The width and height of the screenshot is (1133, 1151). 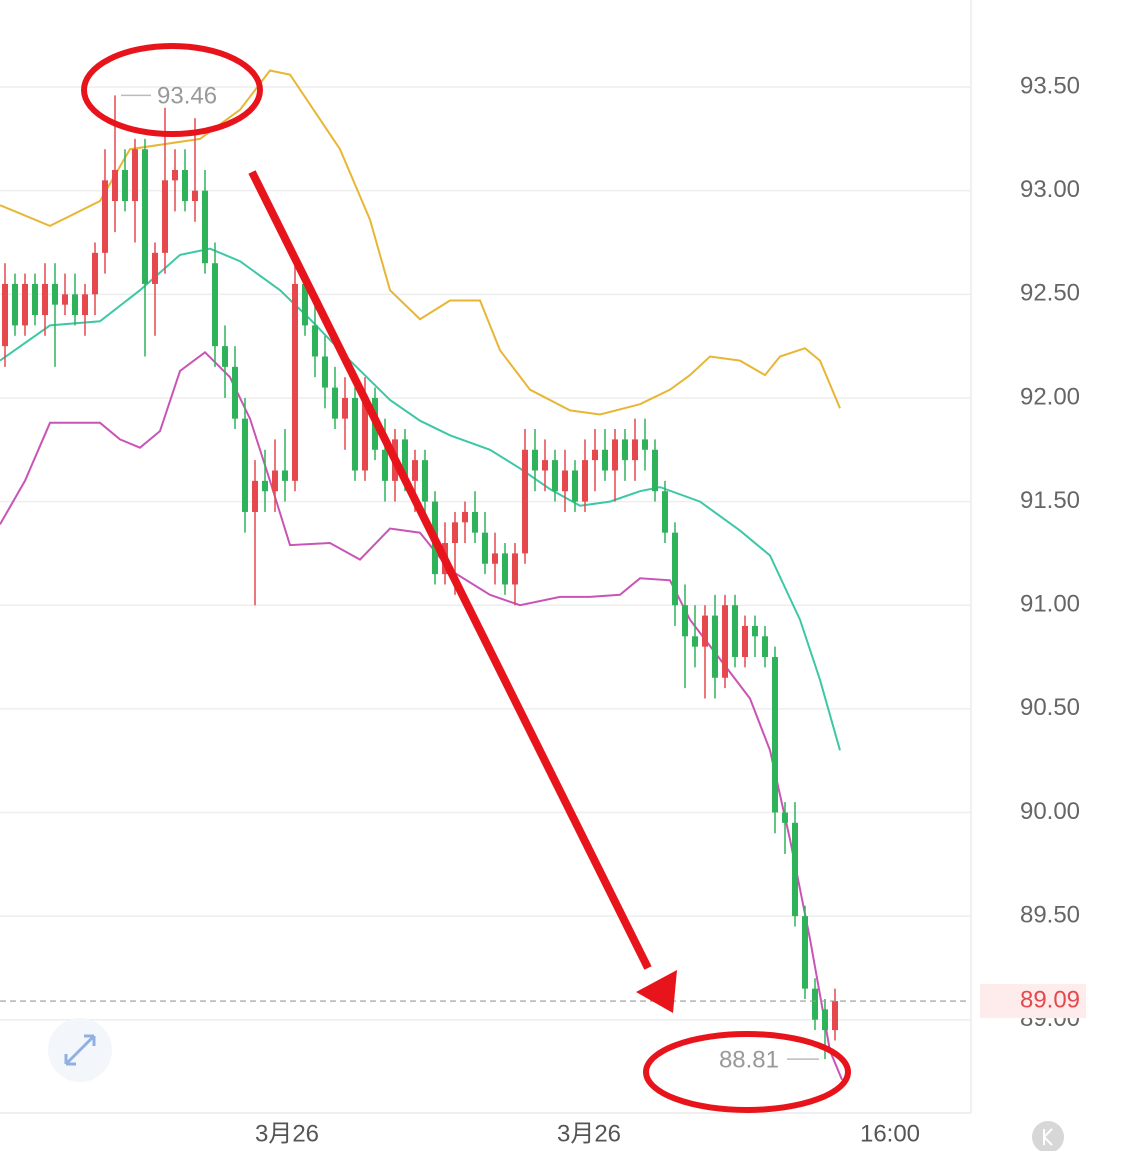 What do you see at coordinates (656, 991) in the screenshot?
I see `arrow-head` at bounding box center [656, 991].